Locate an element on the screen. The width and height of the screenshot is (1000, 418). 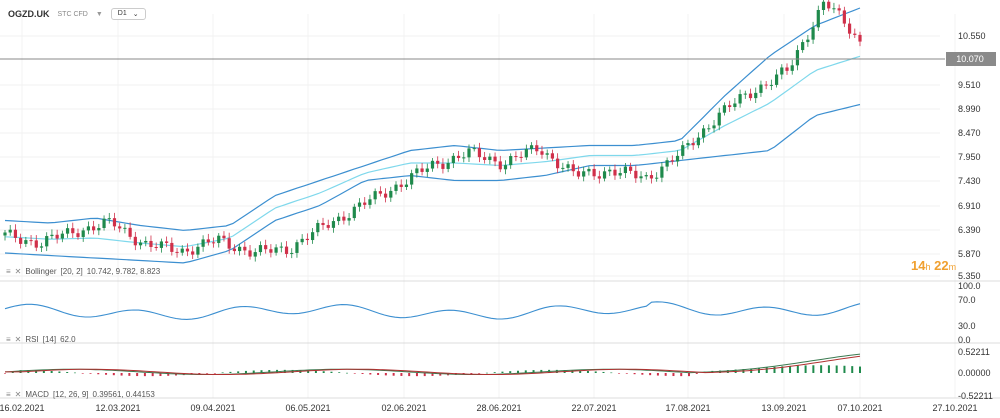
timeframe-select: D1 ⌄ is located at coordinates (128, 14).